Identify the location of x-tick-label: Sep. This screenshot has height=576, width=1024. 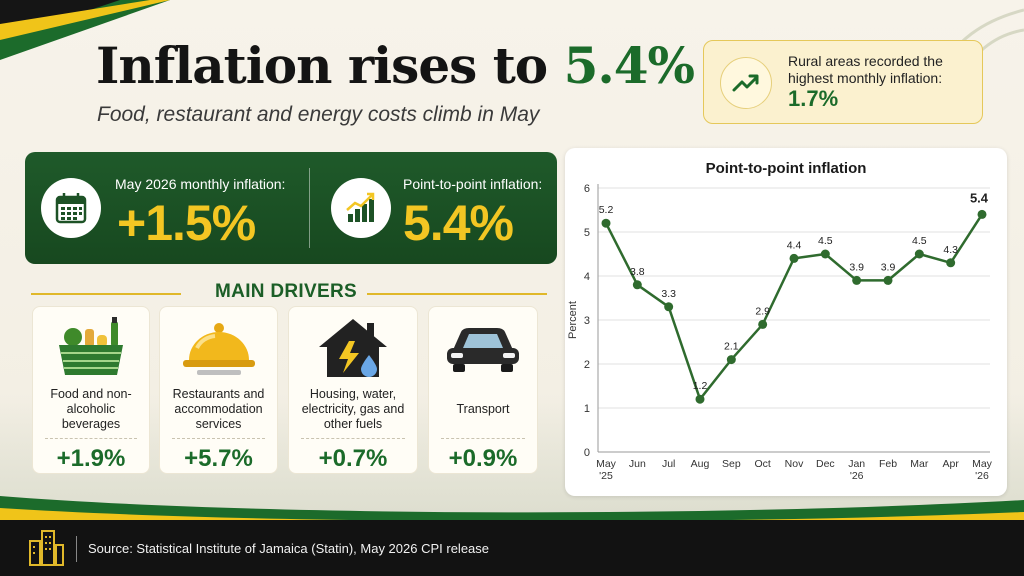
(731, 464).